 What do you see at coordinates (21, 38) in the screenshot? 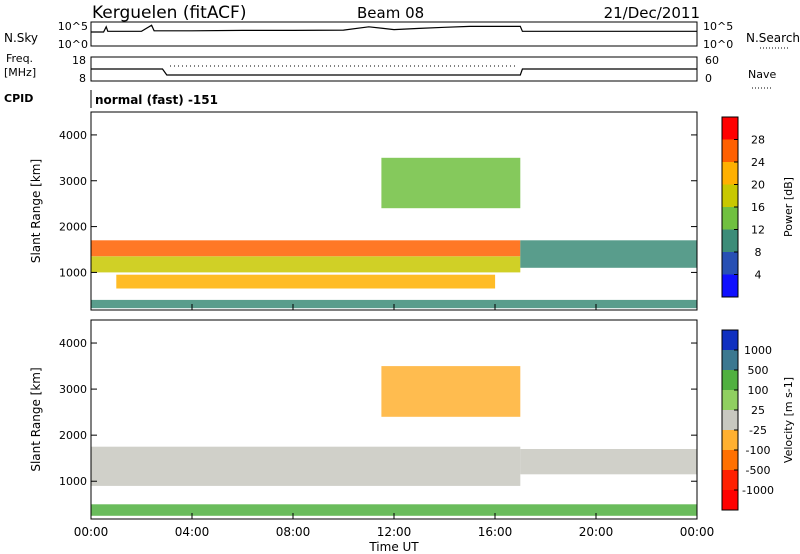
I see `noise-left-label: N.Sky` at bounding box center [21, 38].